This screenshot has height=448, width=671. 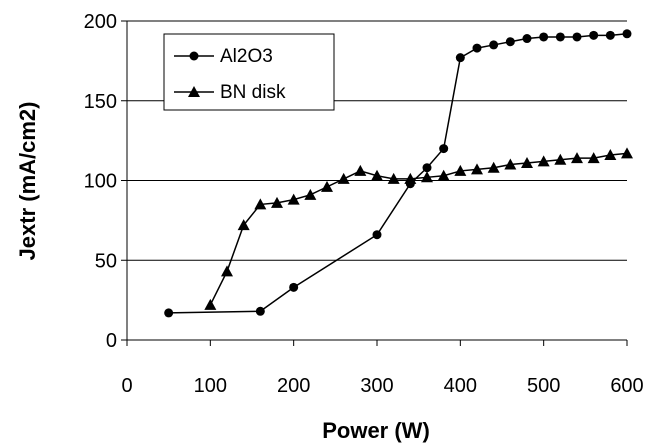 What do you see at coordinates (111, 341) in the screenshot?
I see `y-tick-label-0: 0` at bounding box center [111, 341].